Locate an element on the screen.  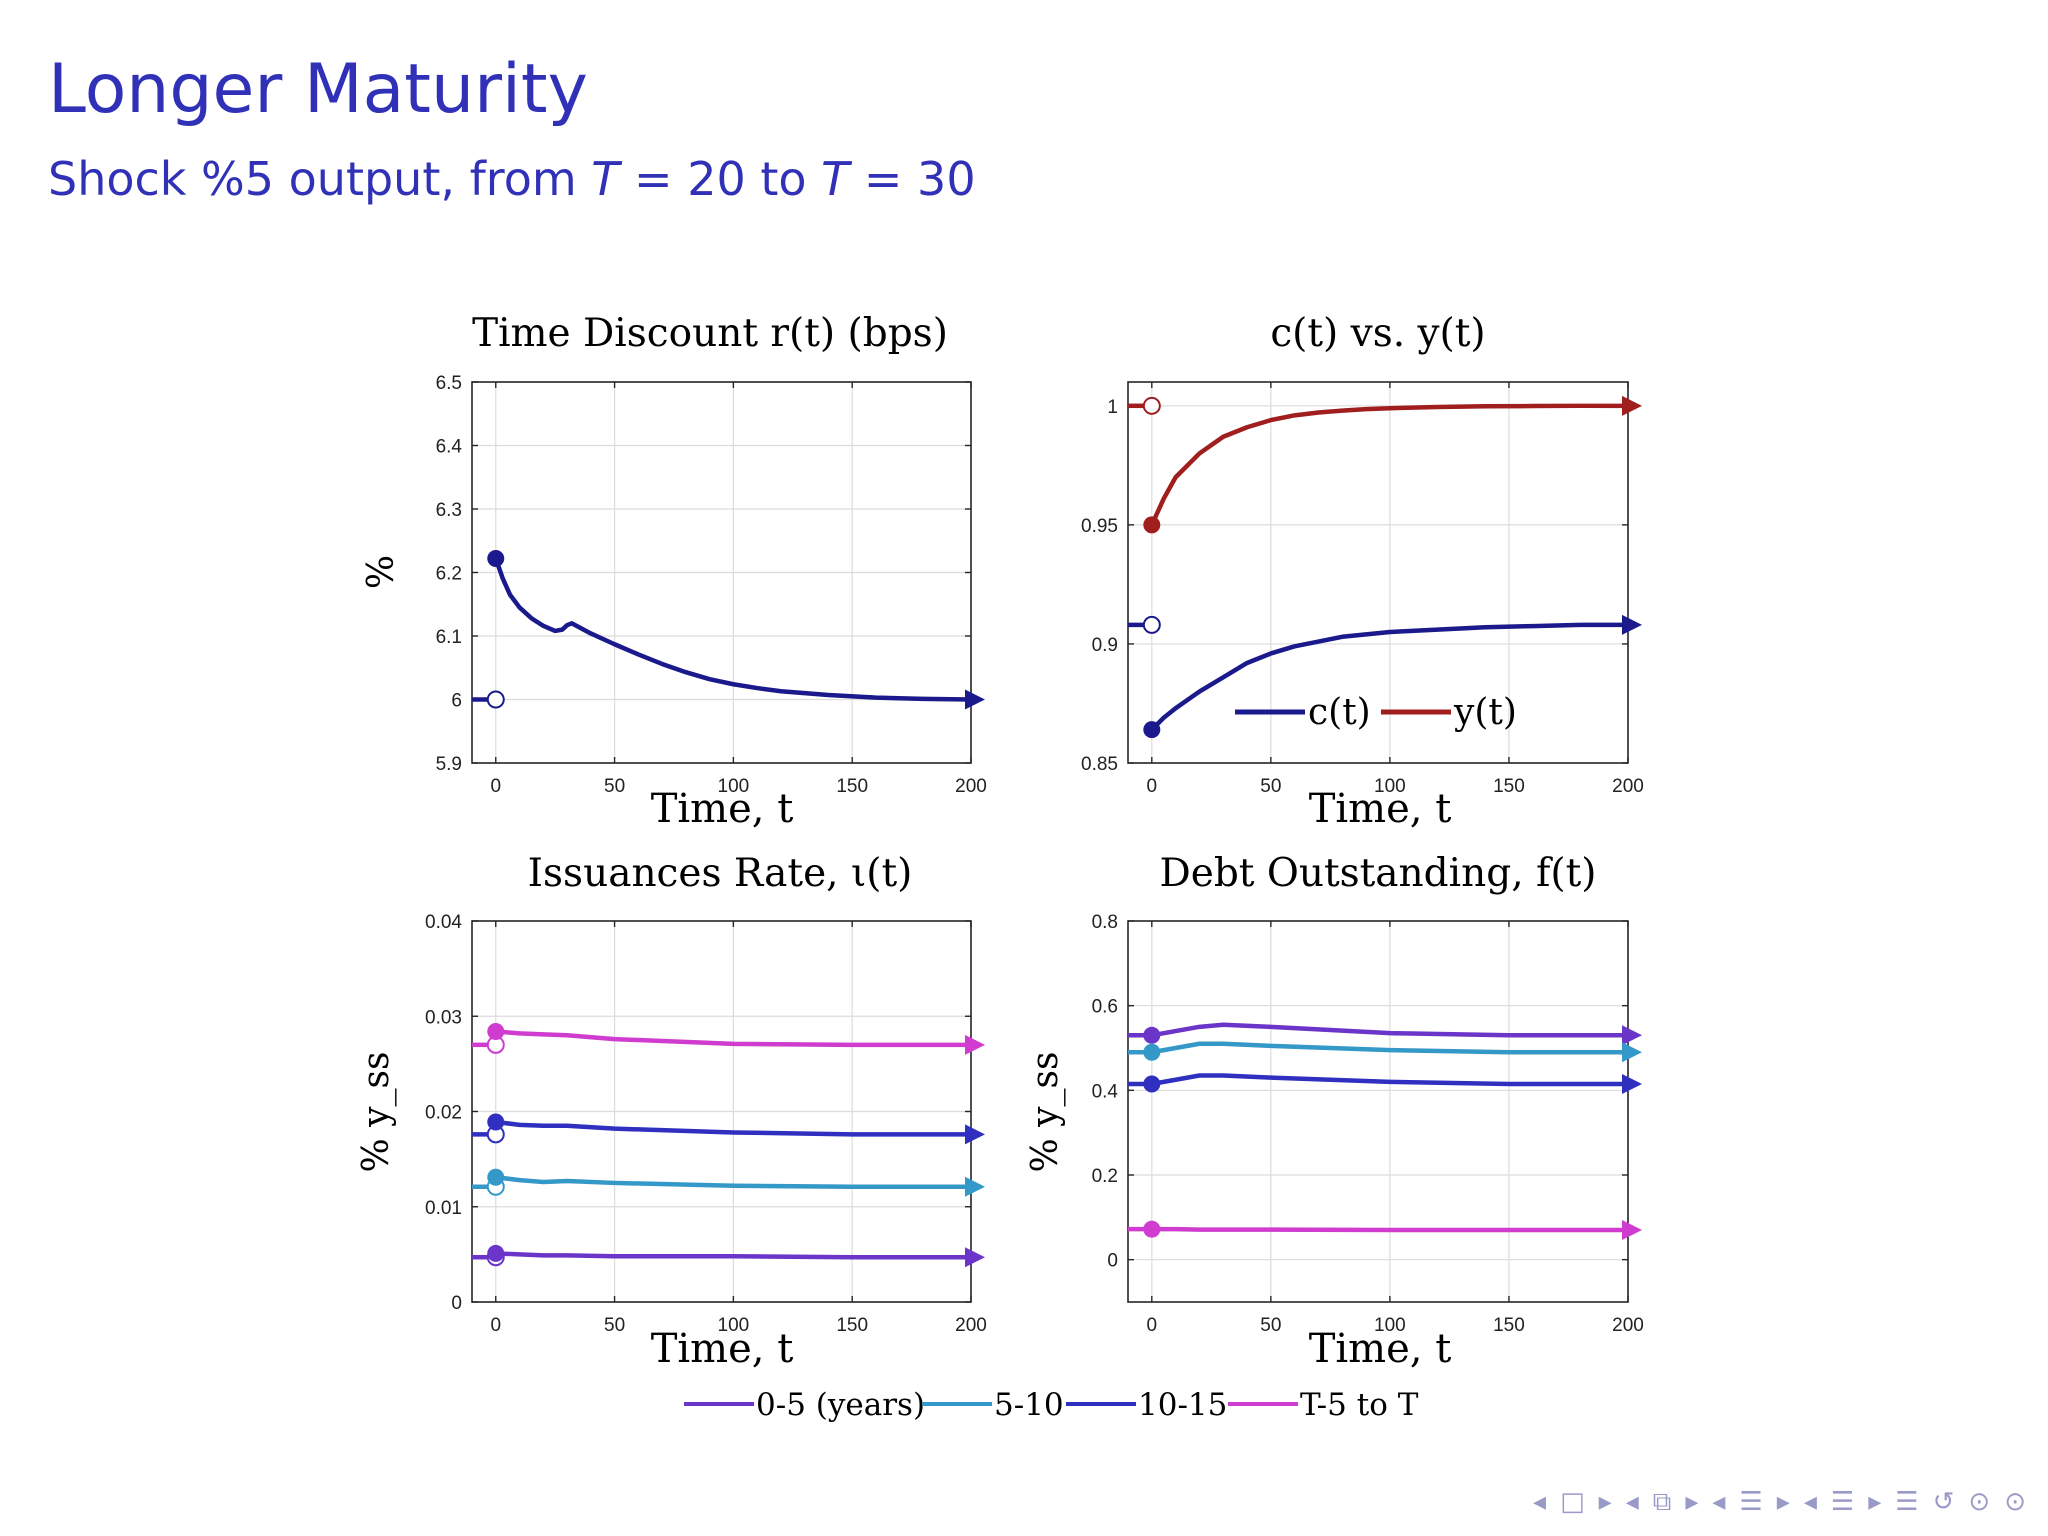
nav-prev-subsection-icon: ◂ is located at coordinates (1633, 1502).